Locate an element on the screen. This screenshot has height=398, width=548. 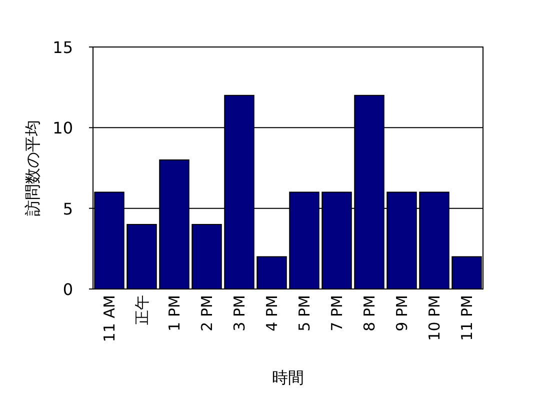
y-tick-label: 10 is located at coordinates (62, 128).